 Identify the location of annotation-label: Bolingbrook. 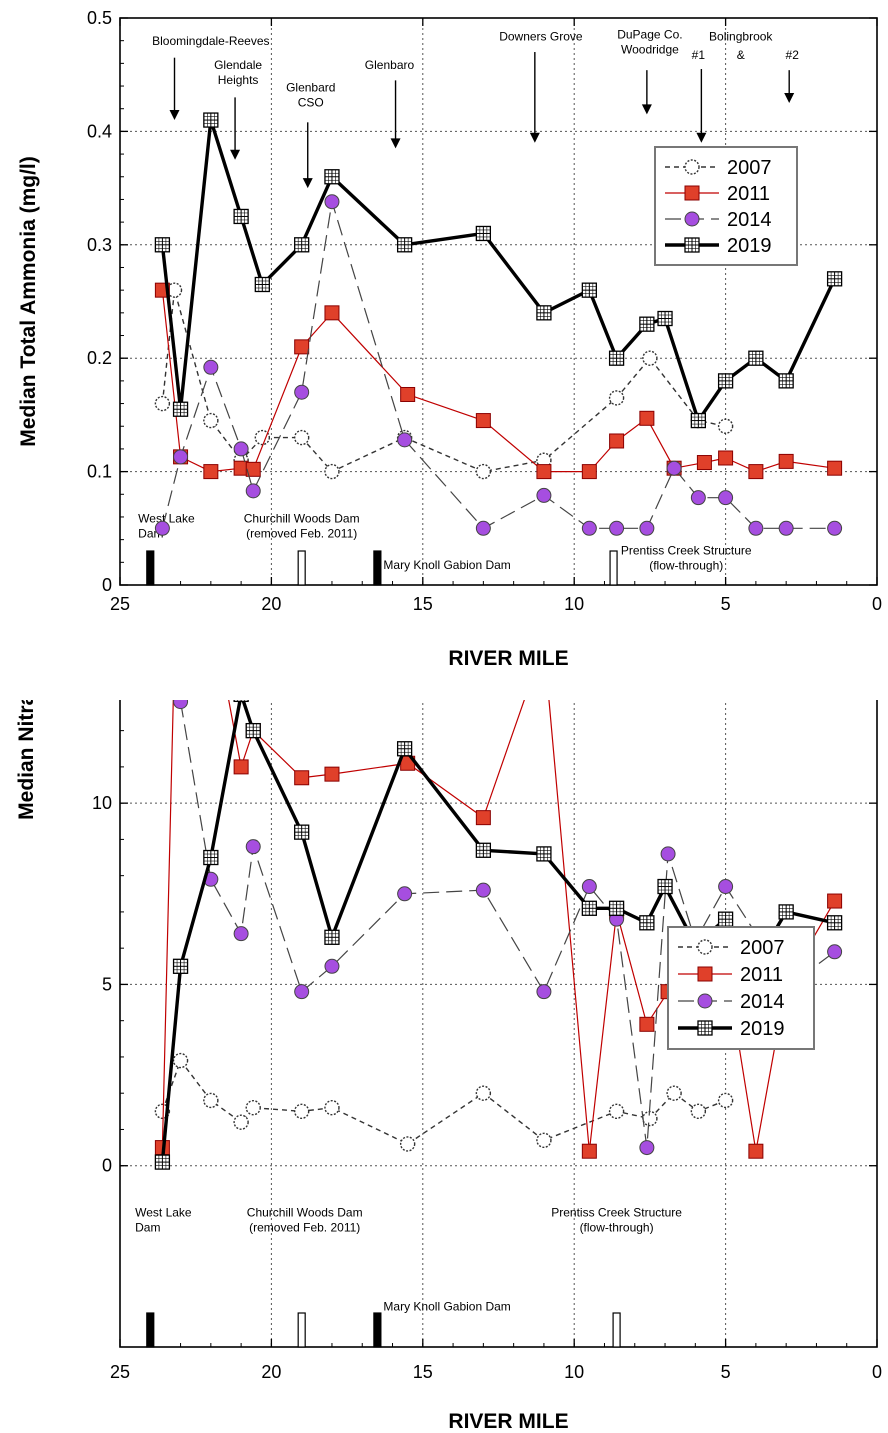
(741, 37).